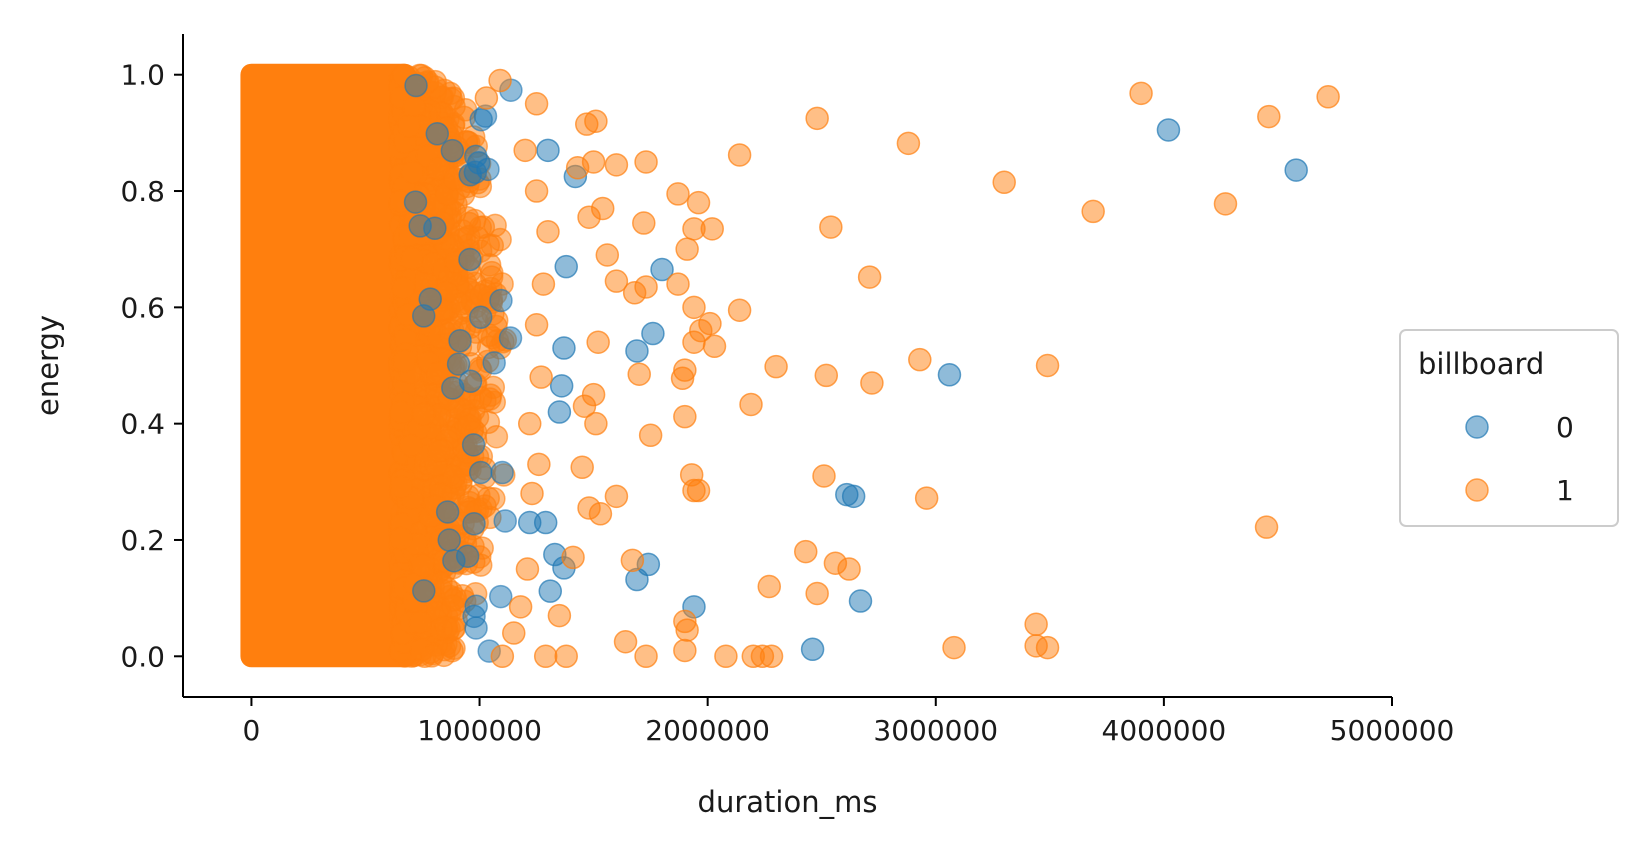  I want to click on x-tick-label: 3000000, so click(935, 730).